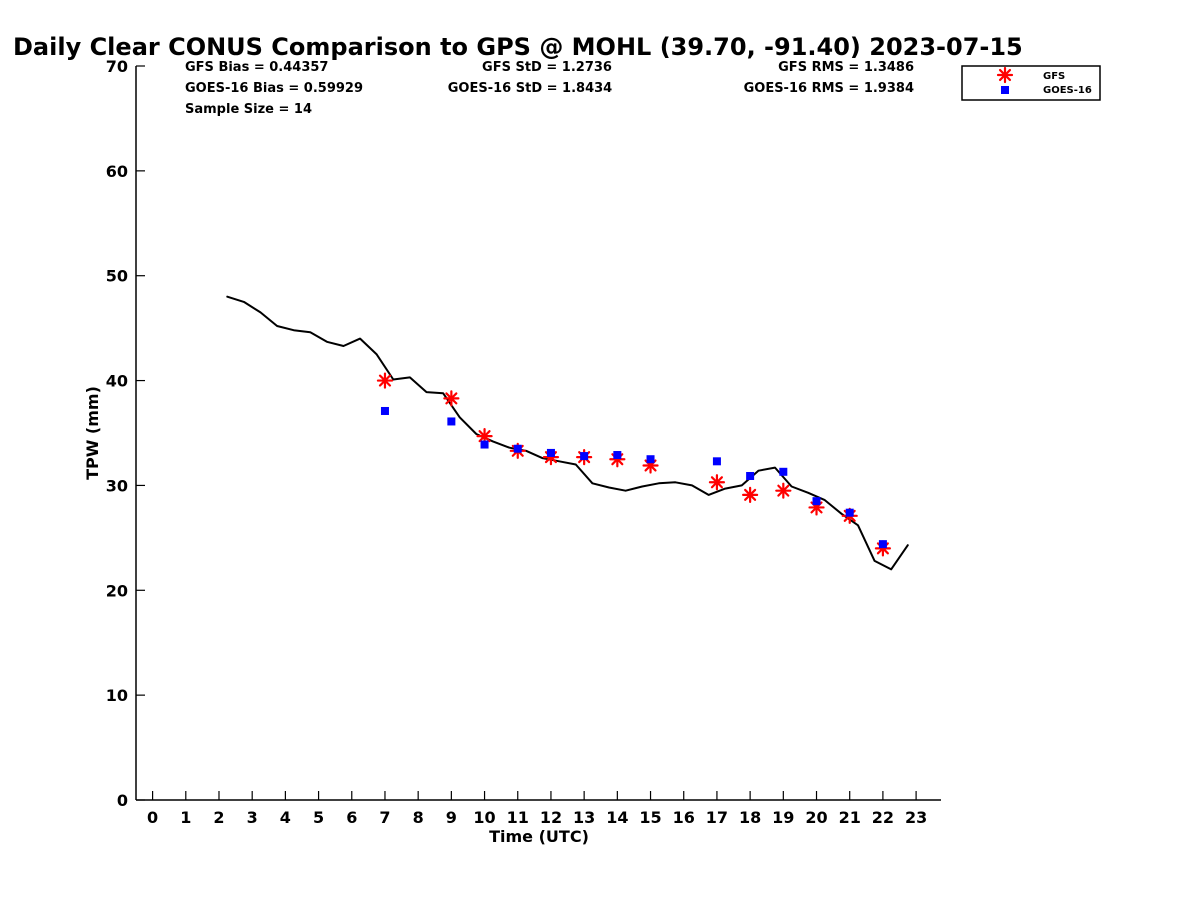 This screenshot has height=904, width=1200. What do you see at coordinates (248, 109) in the screenshot?
I see `sample-size-text: Sample Size = 14` at bounding box center [248, 109].